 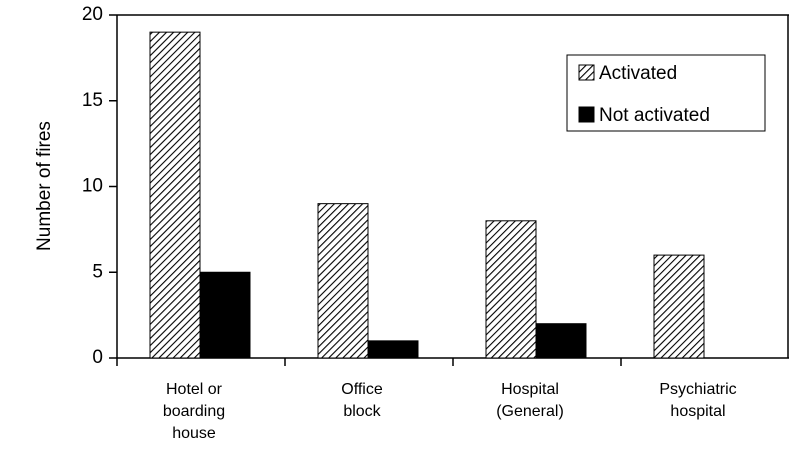 What do you see at coordinates (654, 115) in the screenshot?
I see `legend-label: Not activated` at bounding box center [654, 115].